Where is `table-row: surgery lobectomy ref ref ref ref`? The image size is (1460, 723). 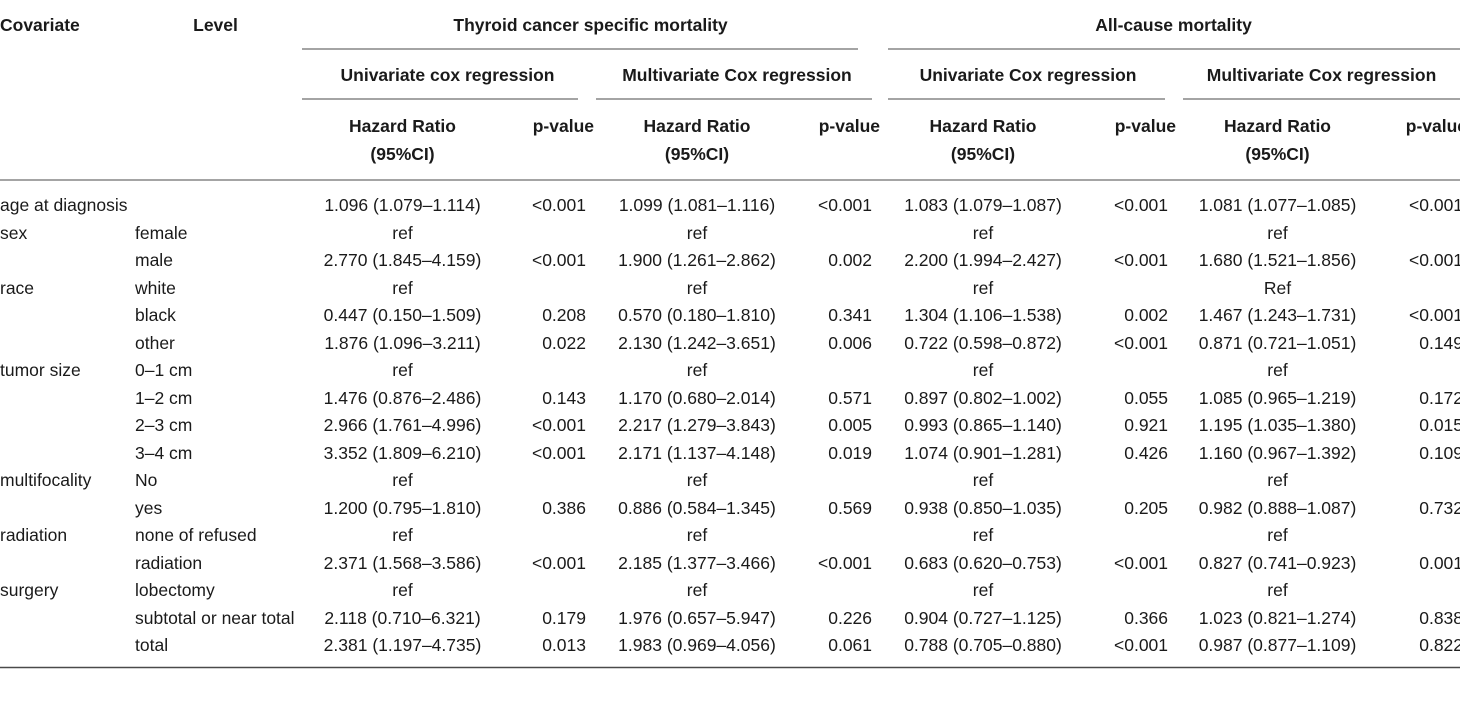 table-row: surgery lobectomy ref ref ref ref is located at coordinates (730, 591).